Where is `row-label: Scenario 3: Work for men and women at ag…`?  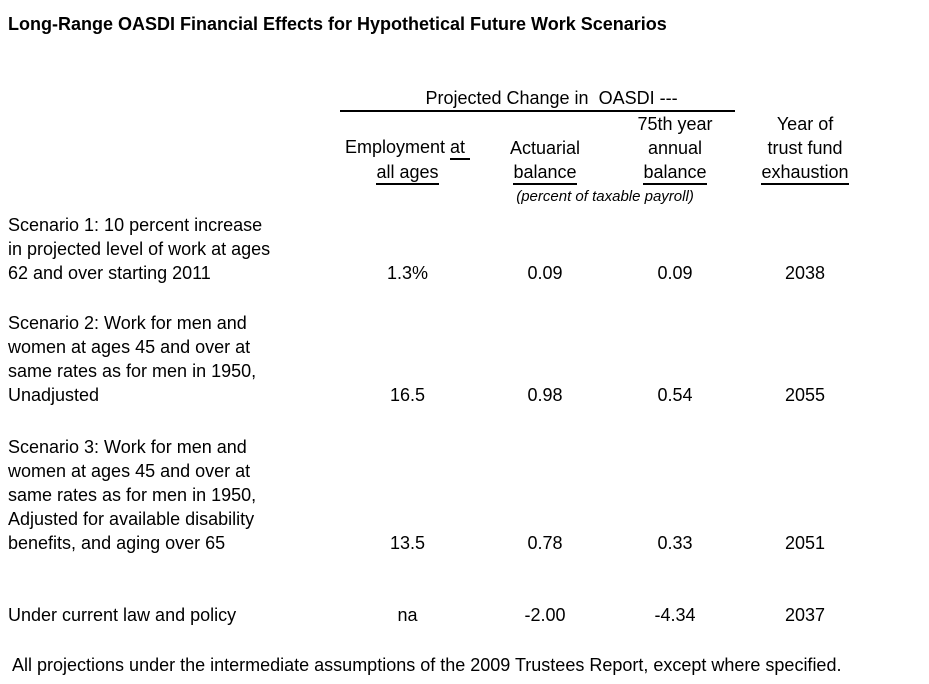
row-label: Scenario 3: Work for men and women at ag… is located at coordinates (132, 495).